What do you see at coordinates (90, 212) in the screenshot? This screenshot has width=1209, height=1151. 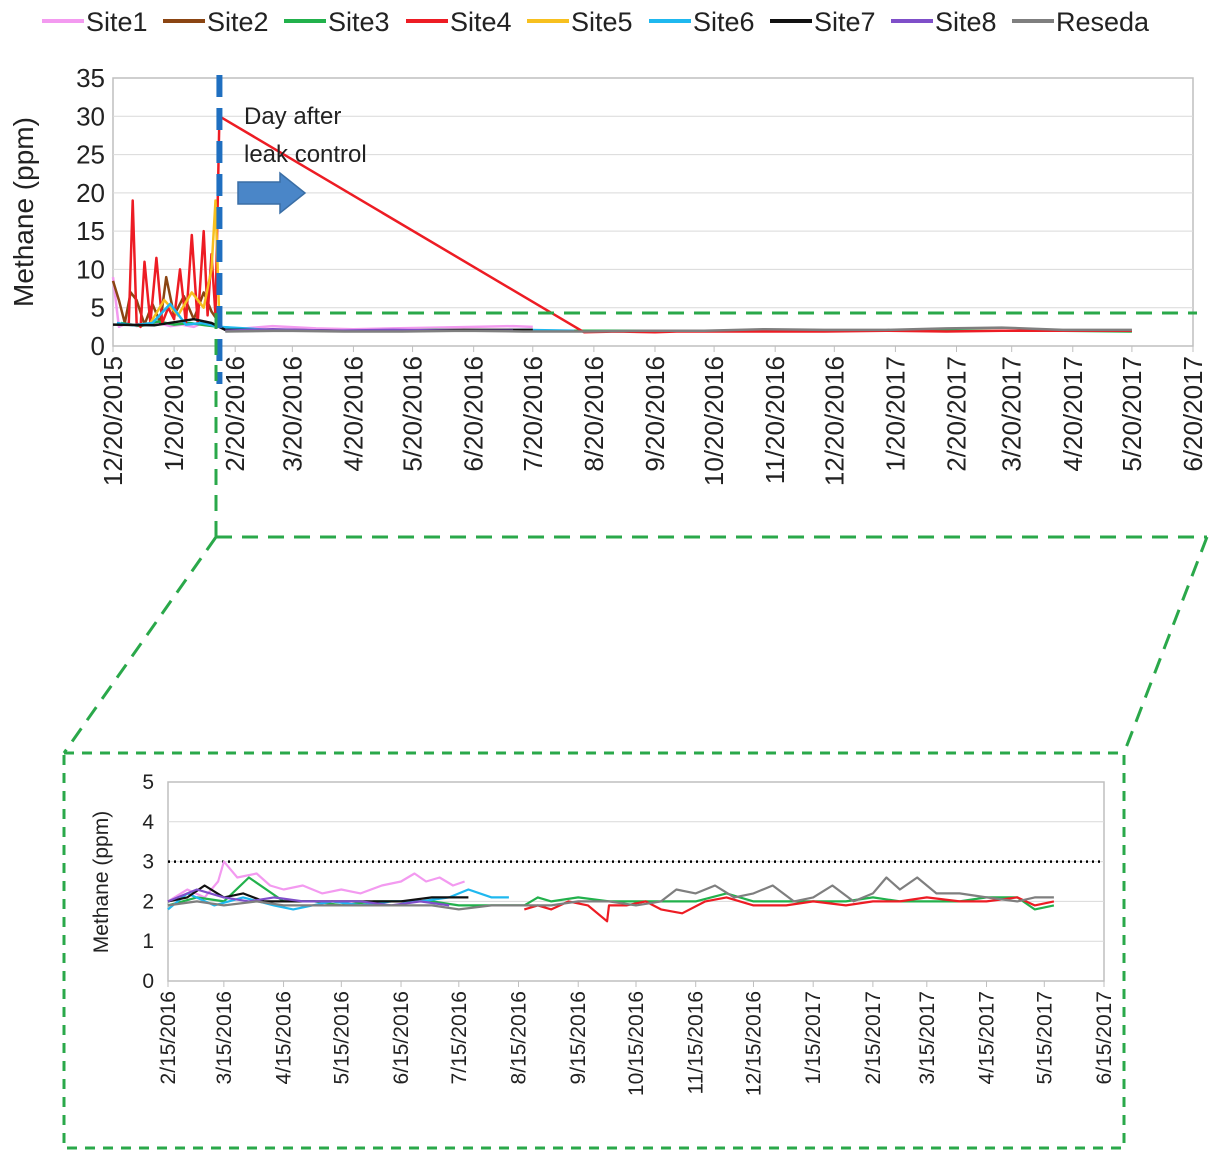 I see `top-y-tick-labels: 0 5 10 15 20 25 30 35` at bounding box center [90, 212].